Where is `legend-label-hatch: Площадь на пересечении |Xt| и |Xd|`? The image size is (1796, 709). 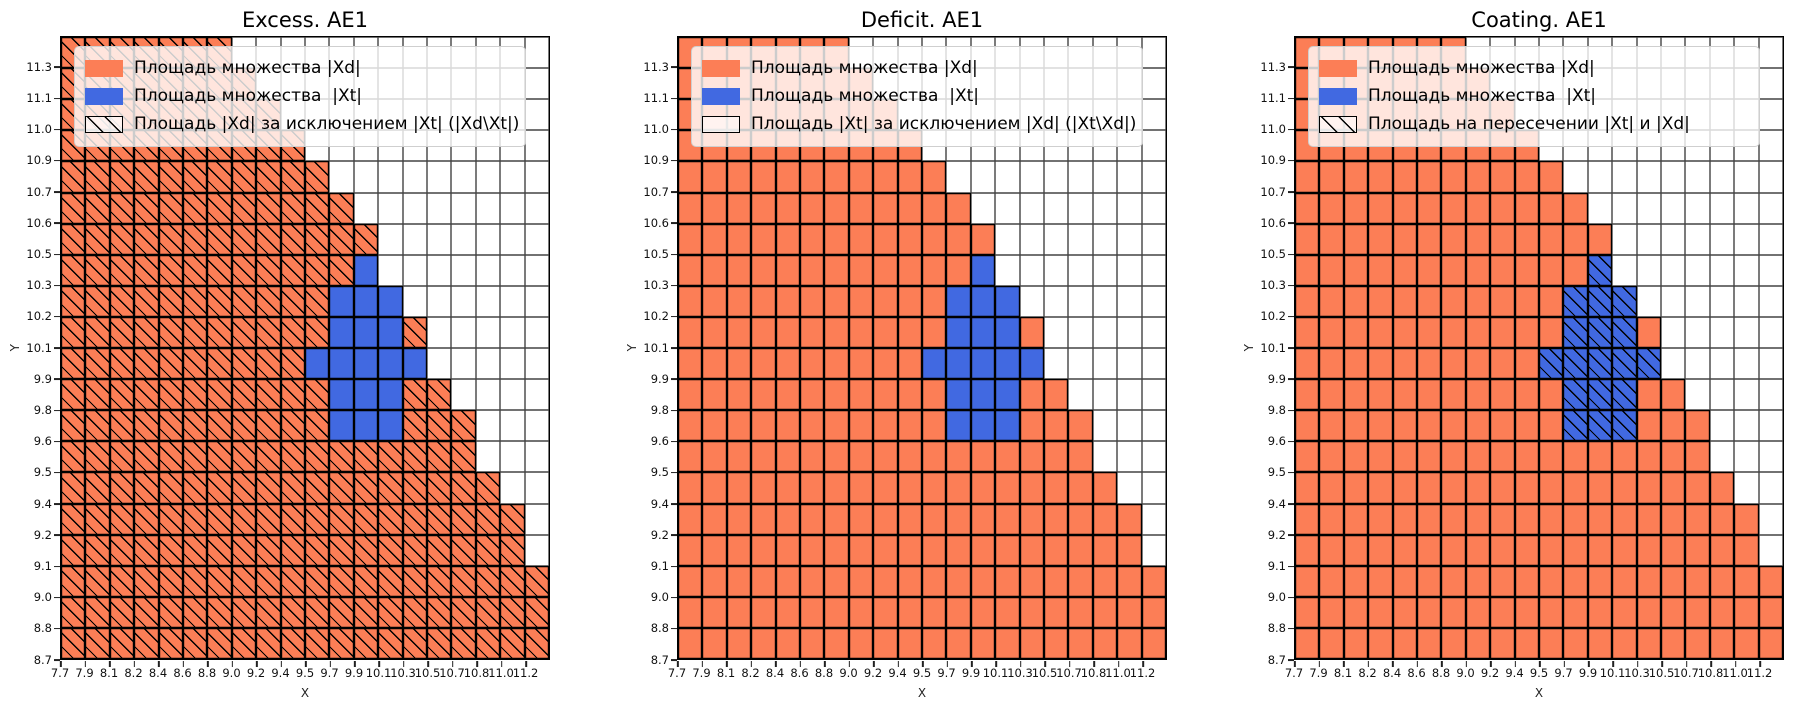
legend-label-hatch: Площадь на пересечении |Xt| и |Xd| is located at coordinates (1529, 123).